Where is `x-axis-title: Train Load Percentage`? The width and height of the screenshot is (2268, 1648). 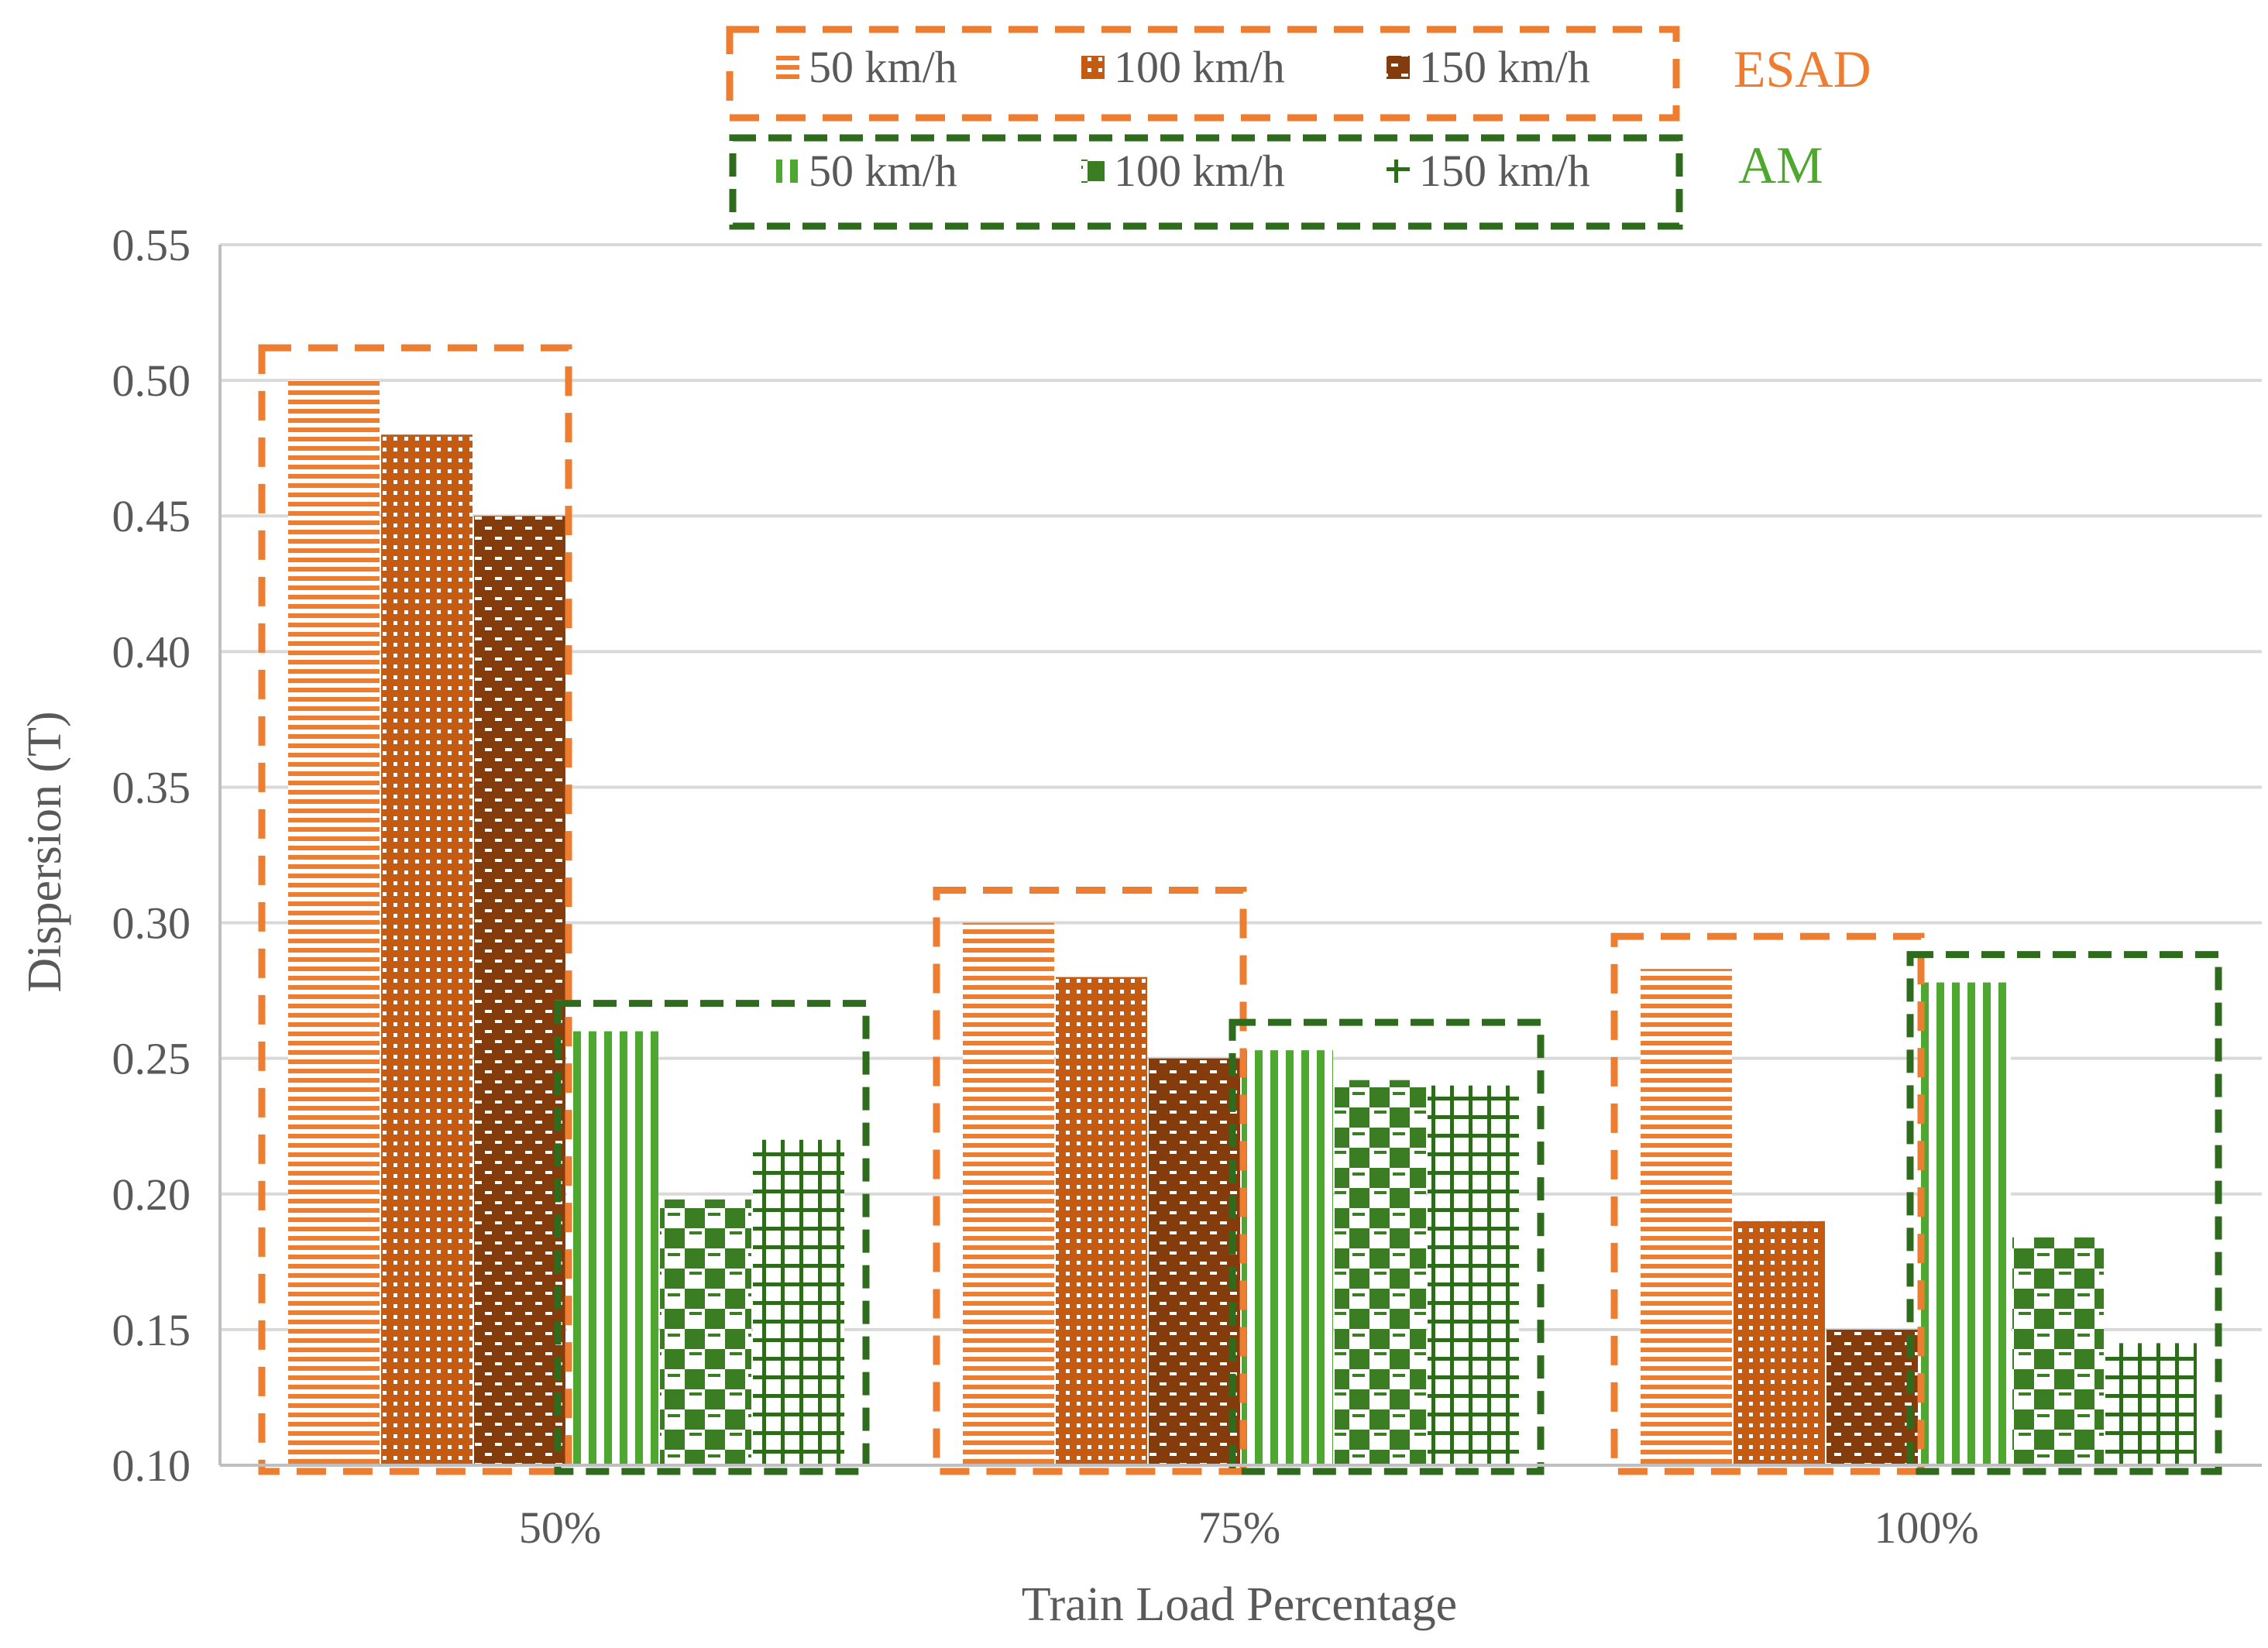 x-axis-title: Train Load Percentage is located at coordinates (1239, 1605).